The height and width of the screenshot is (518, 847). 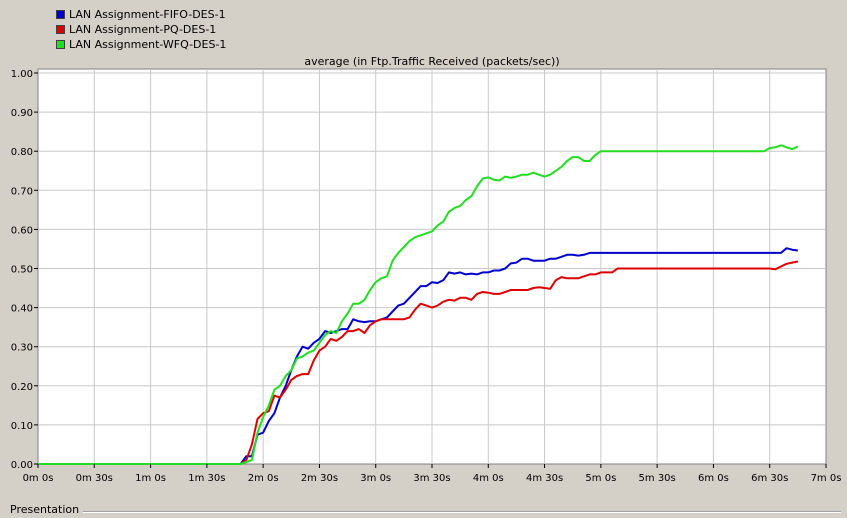 I want to click on x-tick-label: 6m 0s, so click(x=713, y=478).